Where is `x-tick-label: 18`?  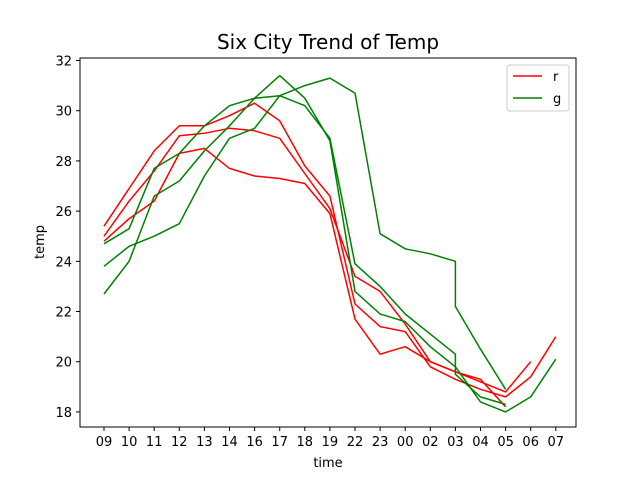
x-tick-label: 18 is located at coordinates (305, 442).